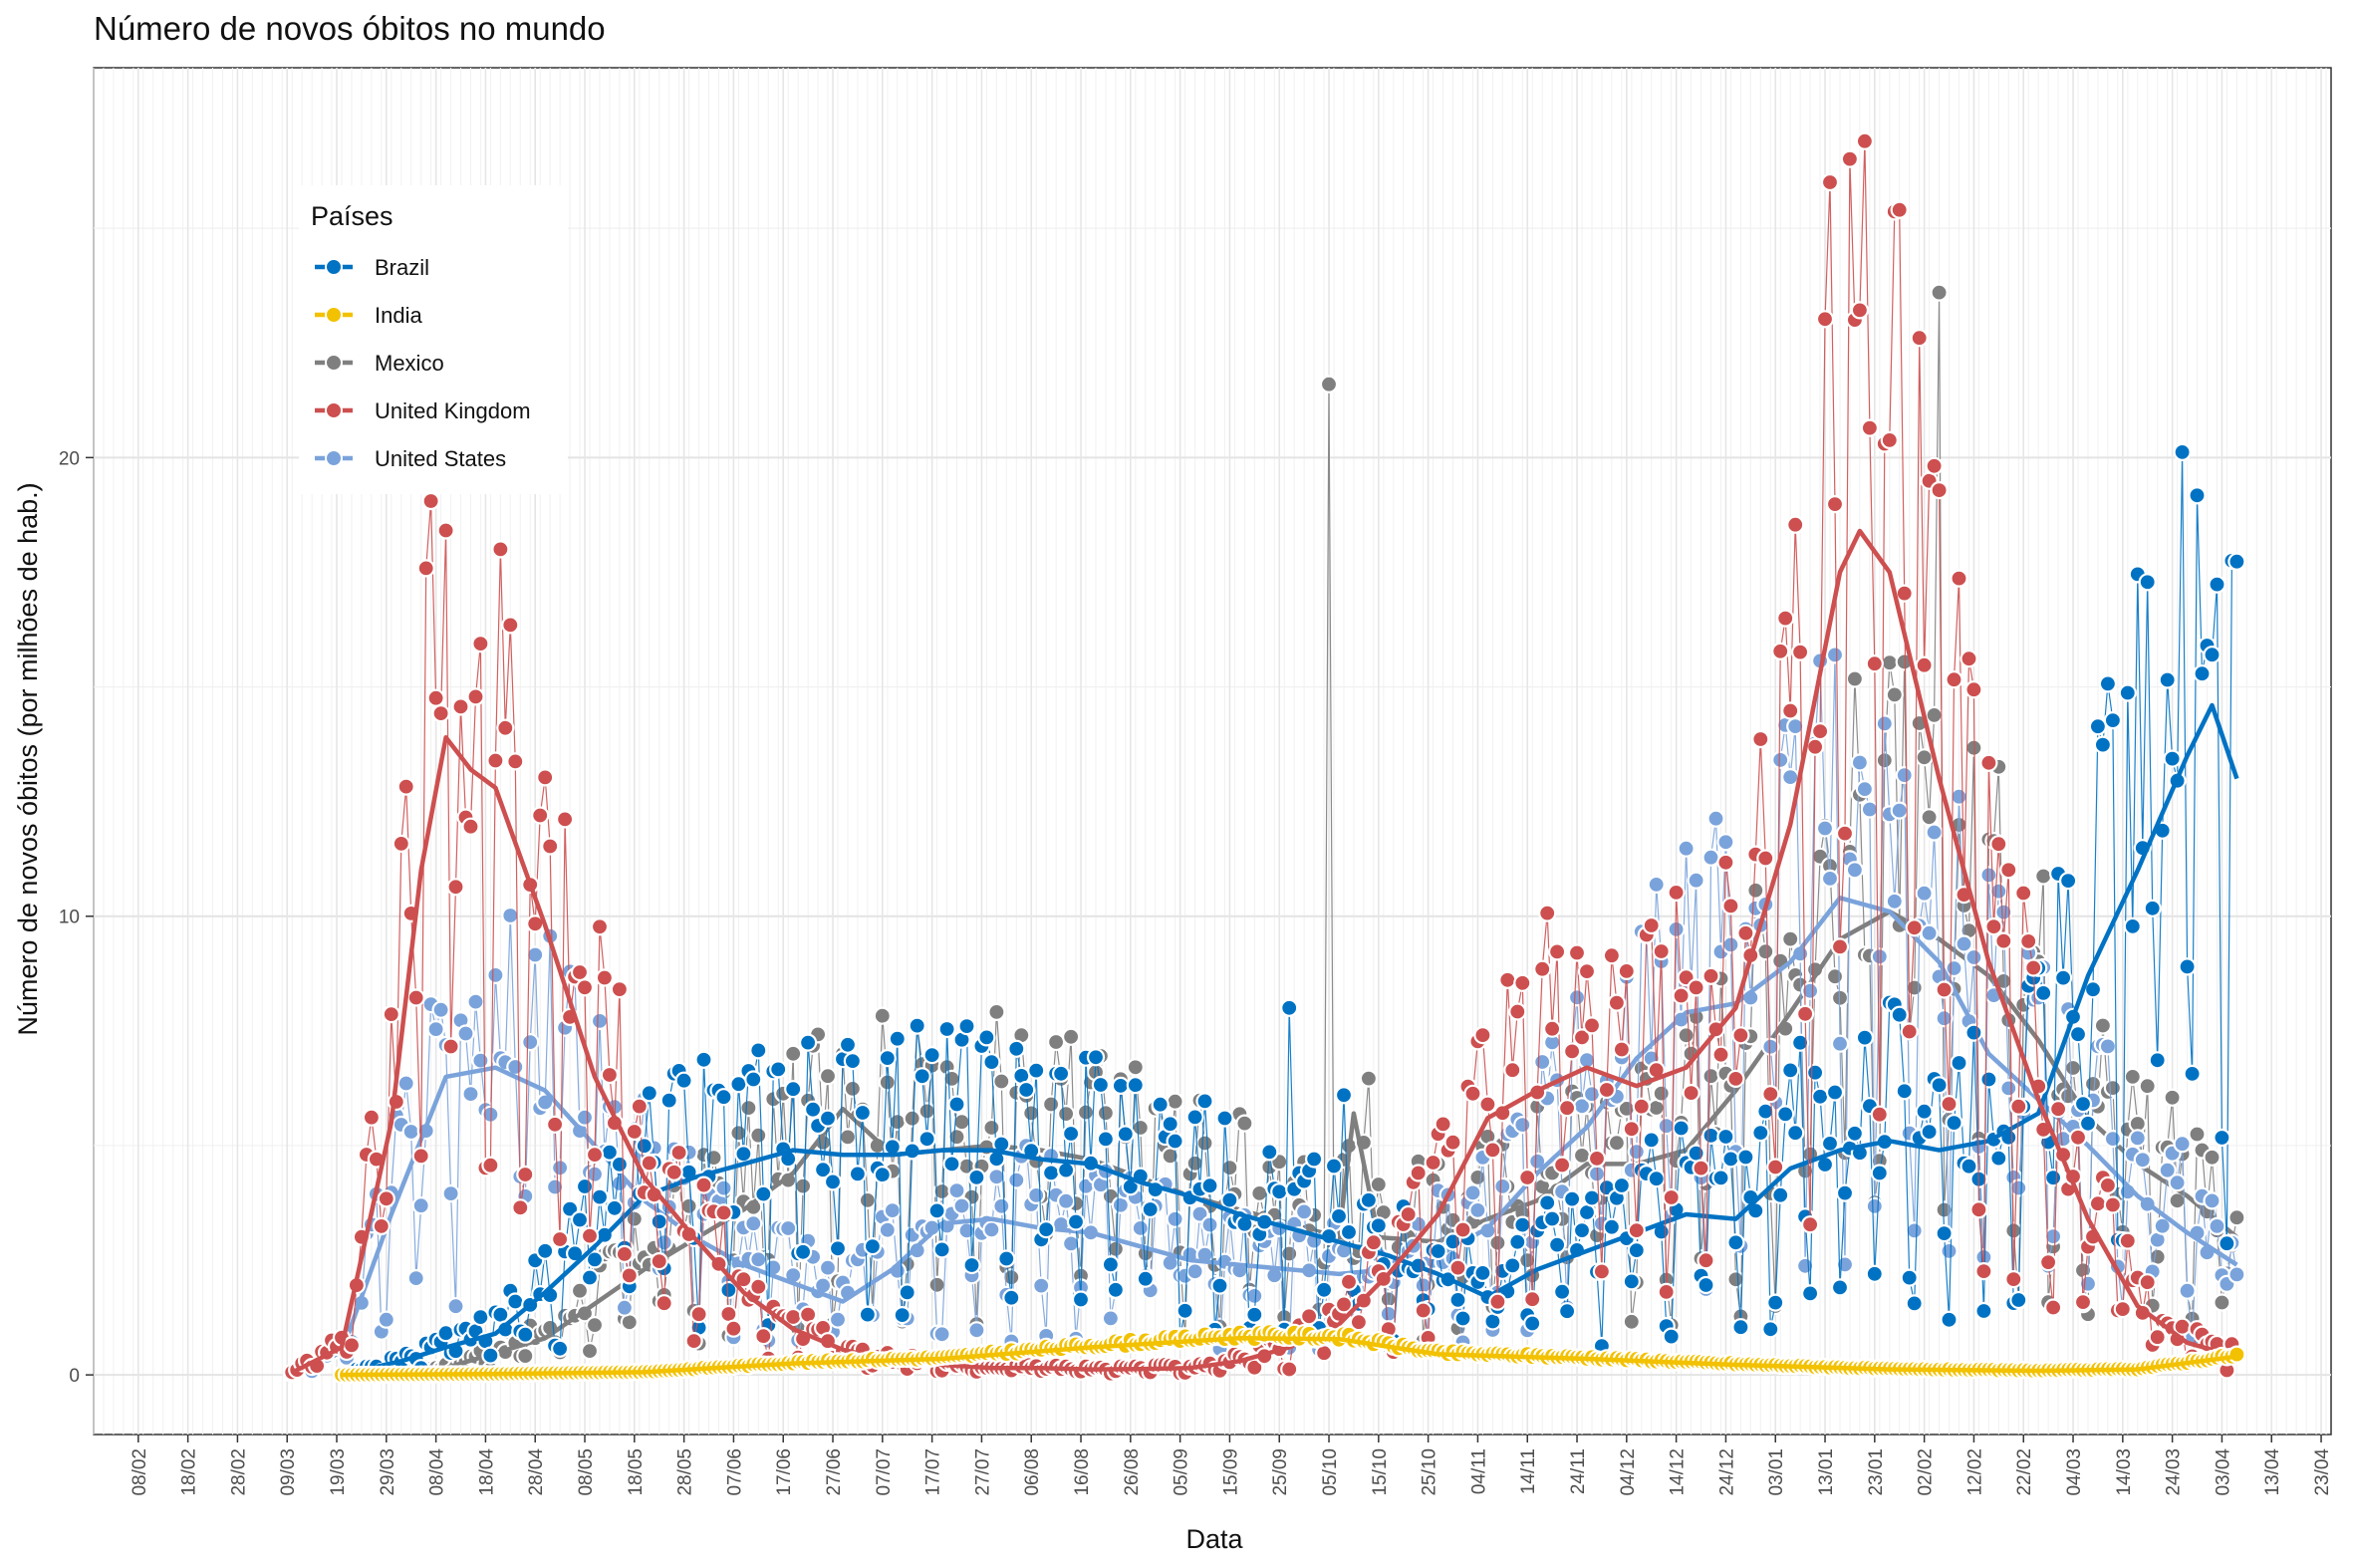  What do you see at coordinates (409, 363) in the screenshot?
I see `legend-label: Mexico` at bounding box center [409, 363].